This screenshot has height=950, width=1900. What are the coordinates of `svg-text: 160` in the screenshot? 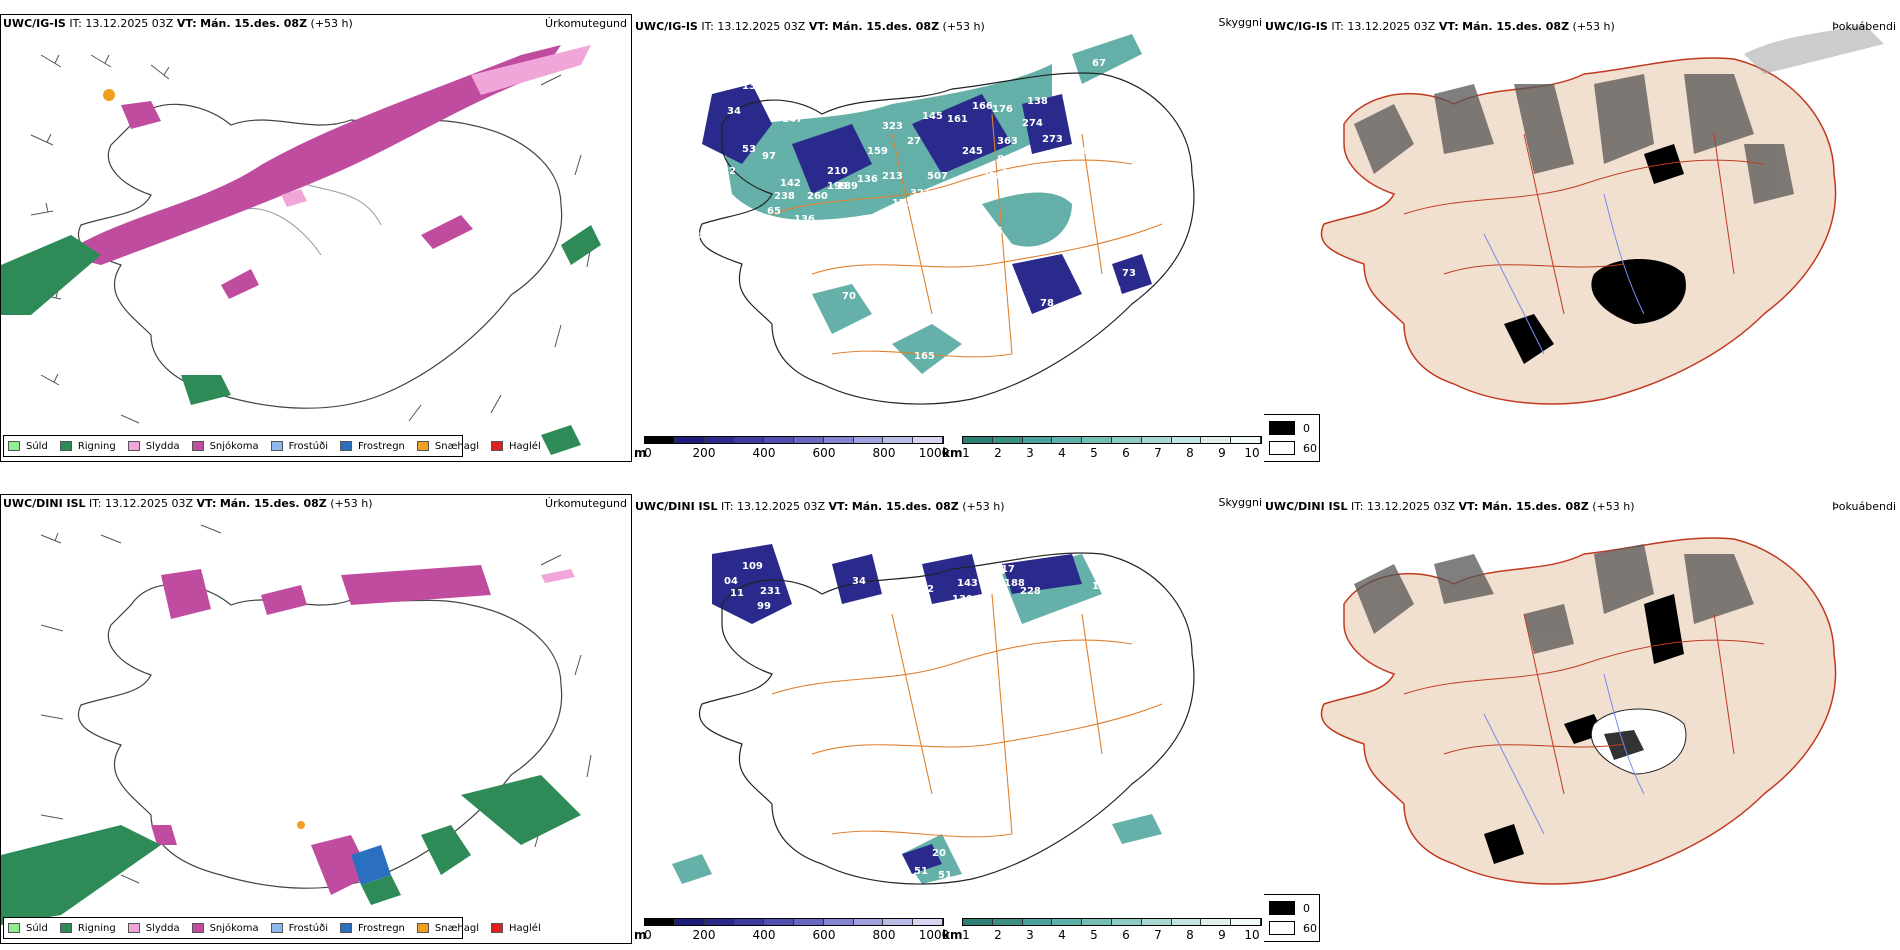 It's located at (1102, 586).